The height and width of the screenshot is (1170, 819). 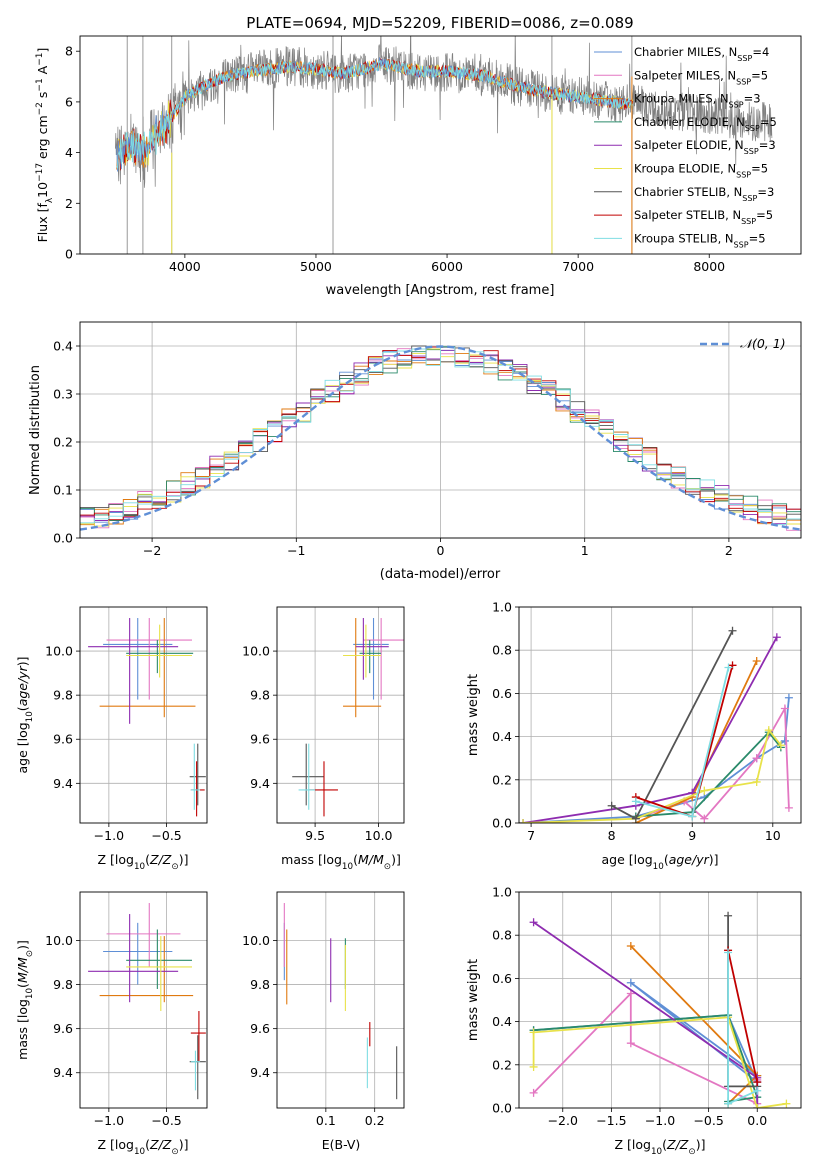 What do you see at coordinates (45, 145) in the screenshot?
I see `y-axis-label: Flux [fλ10−17 erg cm−2 s−1 A−1]` at bounding box center [45, 145].